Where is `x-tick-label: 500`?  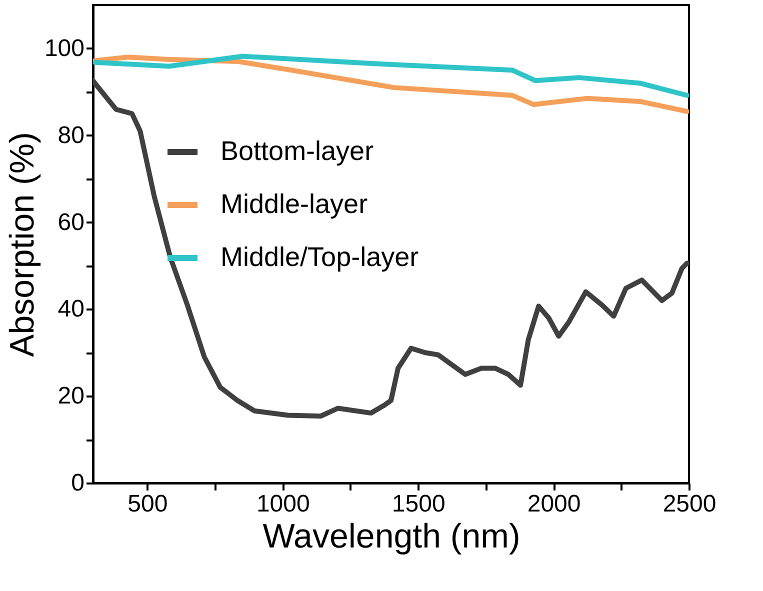
x-tick-label: 500 is located at coordinates (148, 504).